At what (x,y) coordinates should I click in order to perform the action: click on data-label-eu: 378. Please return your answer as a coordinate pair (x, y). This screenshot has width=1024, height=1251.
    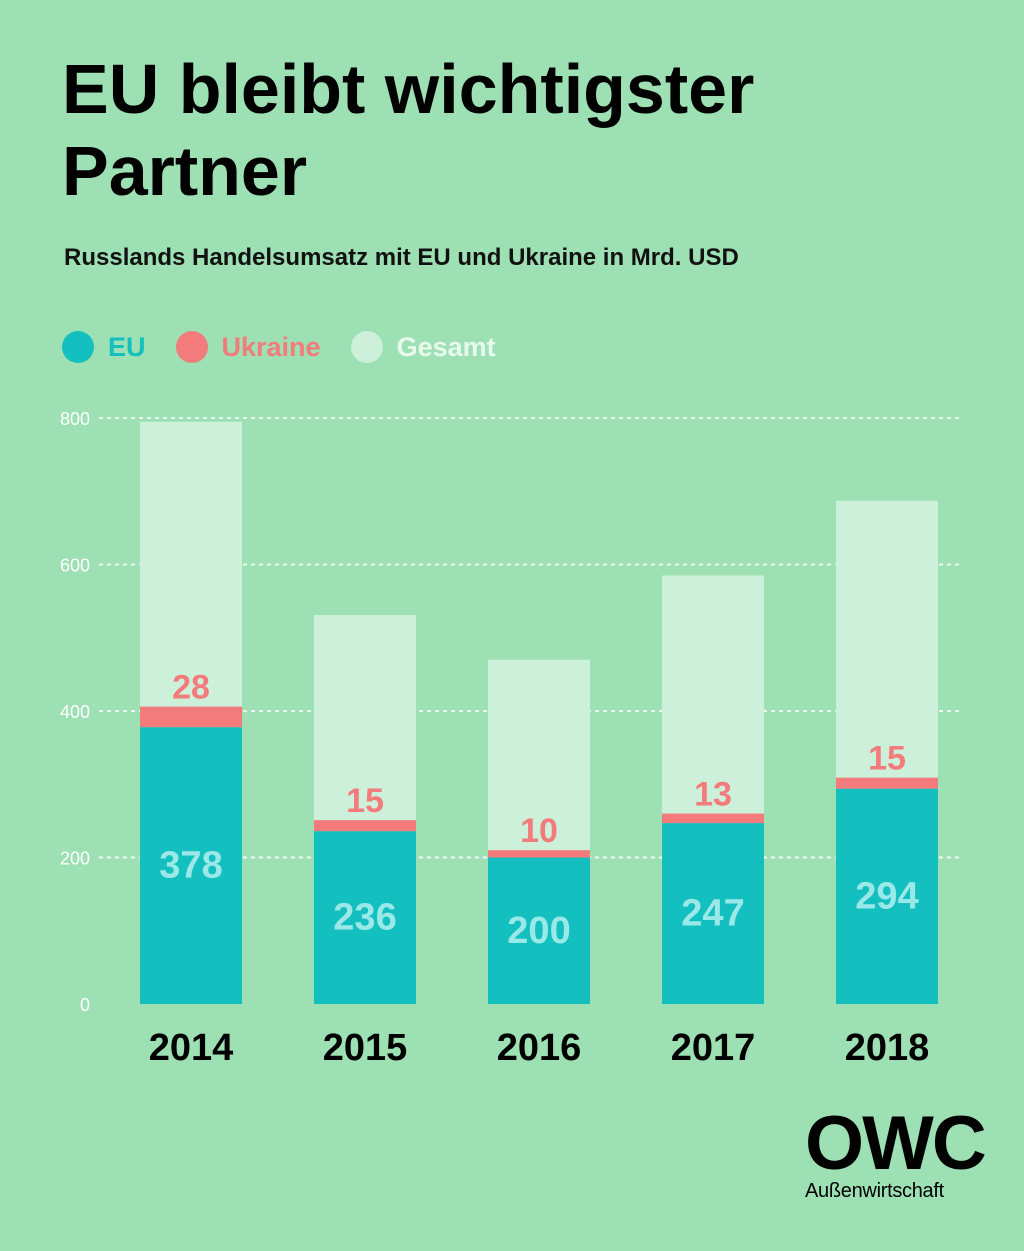
    Looking at the image, I should click on (190, 866).